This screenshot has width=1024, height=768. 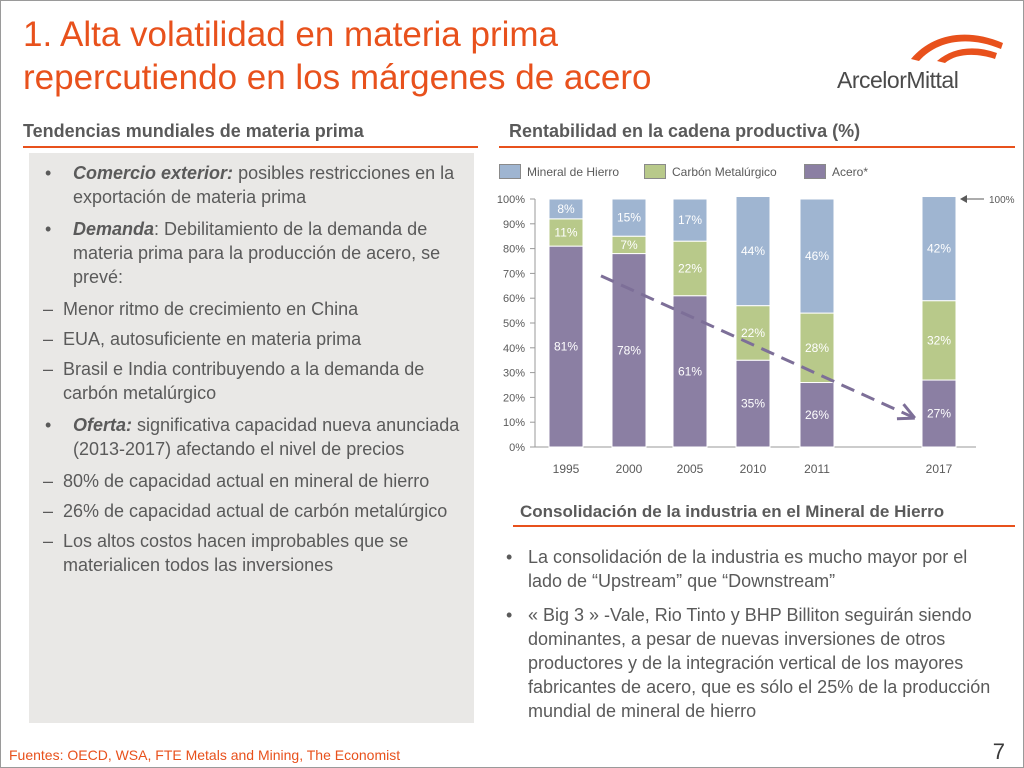 I want to click on data-label: 42%, so click(x=939, y=249).